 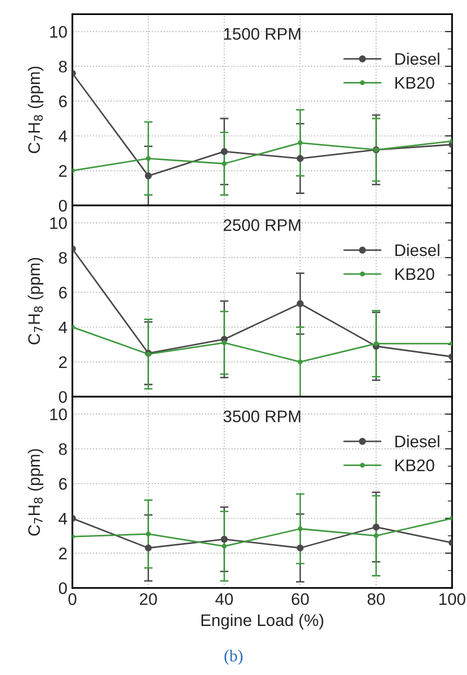 I want to click on x-axis-title: Engine Load (%), so click(x=263, y=622).